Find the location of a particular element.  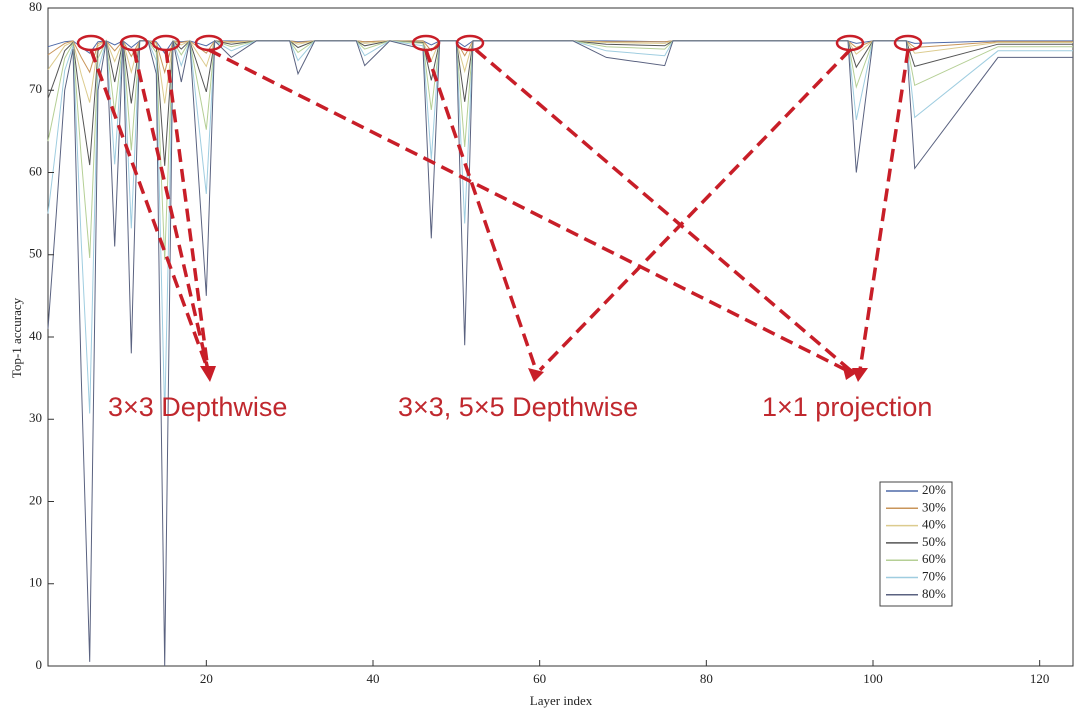

legend-label: 70% is located at coordinates (934, 575).